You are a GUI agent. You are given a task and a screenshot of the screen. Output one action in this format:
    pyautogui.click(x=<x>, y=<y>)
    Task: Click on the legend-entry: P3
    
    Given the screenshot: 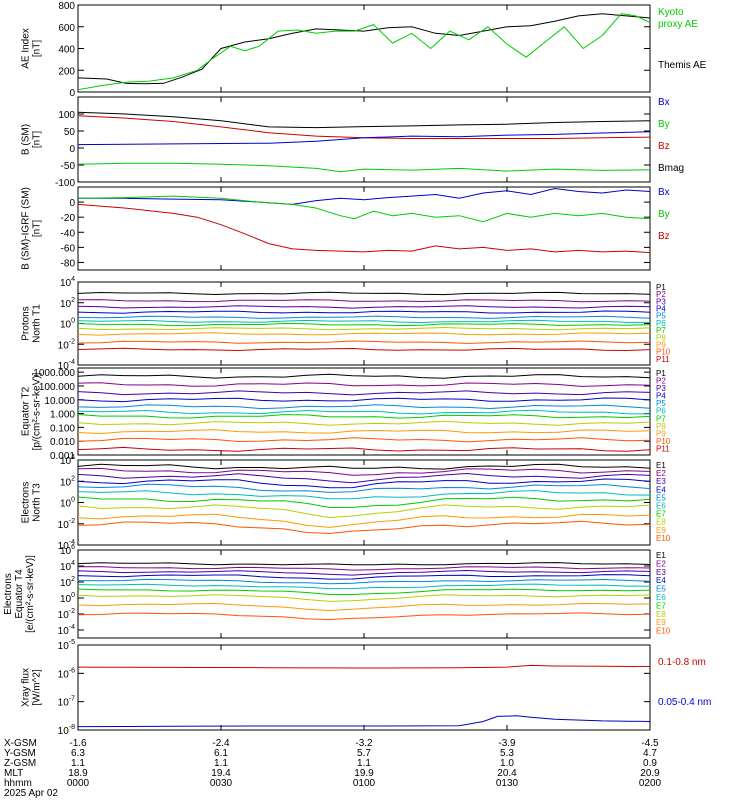 What is the action you would take?
    pyautogui.click(x=661, y=301)
    